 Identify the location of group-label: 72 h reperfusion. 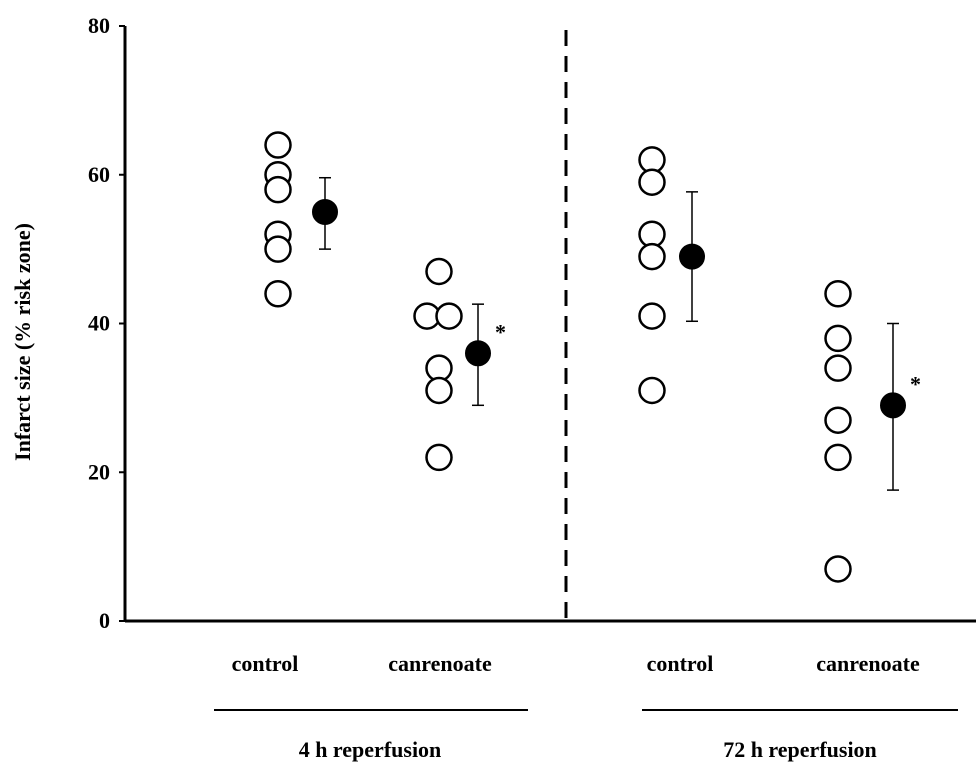
(800, 749).